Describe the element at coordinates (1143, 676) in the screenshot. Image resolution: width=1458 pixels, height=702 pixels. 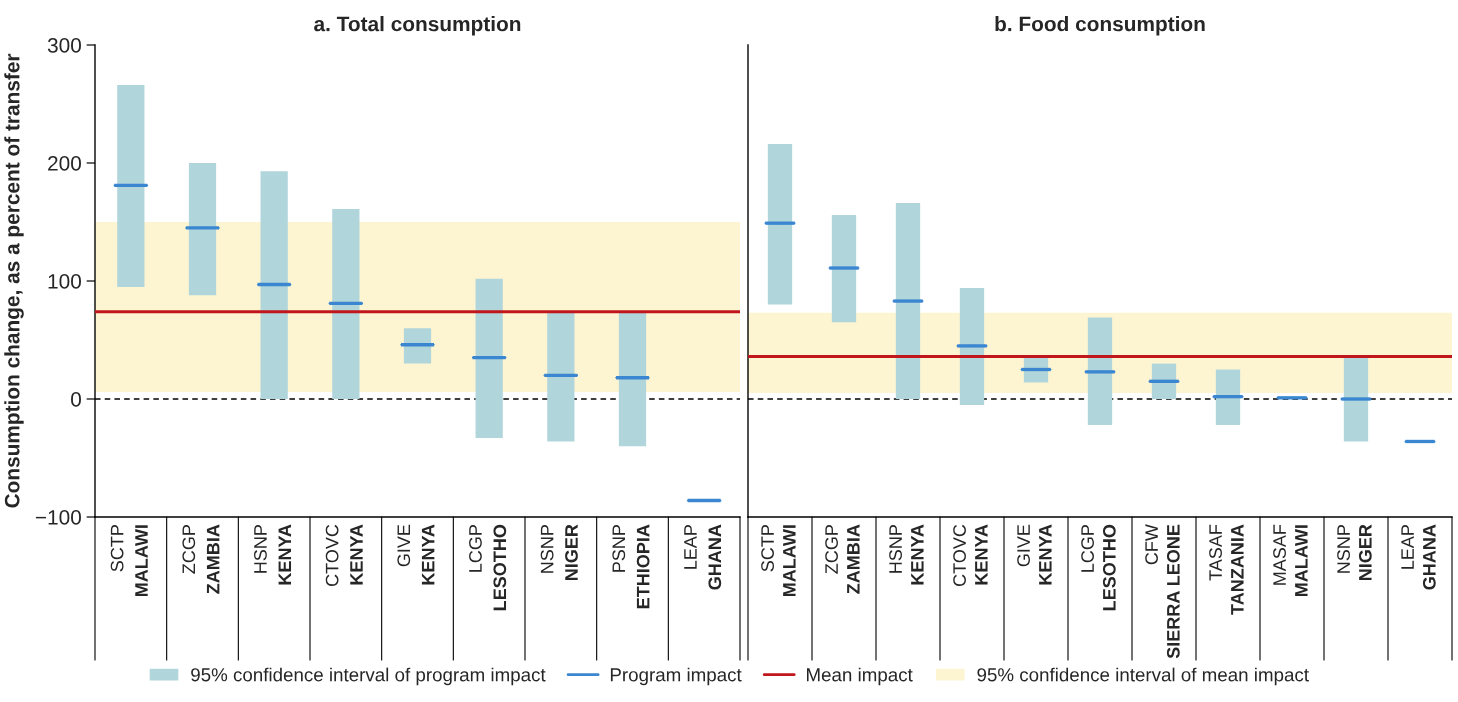
I see `legend-label: 95% confidence interval of mean impact` at that location.